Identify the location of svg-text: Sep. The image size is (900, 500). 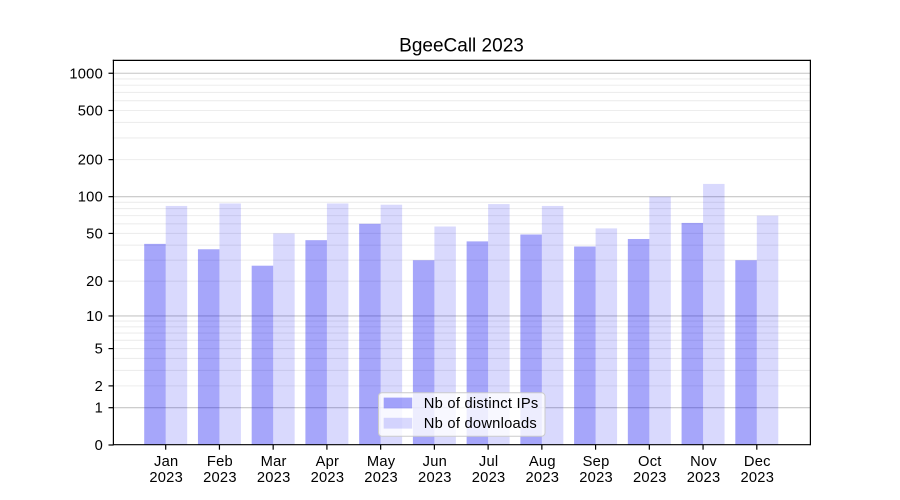
(596, 462).